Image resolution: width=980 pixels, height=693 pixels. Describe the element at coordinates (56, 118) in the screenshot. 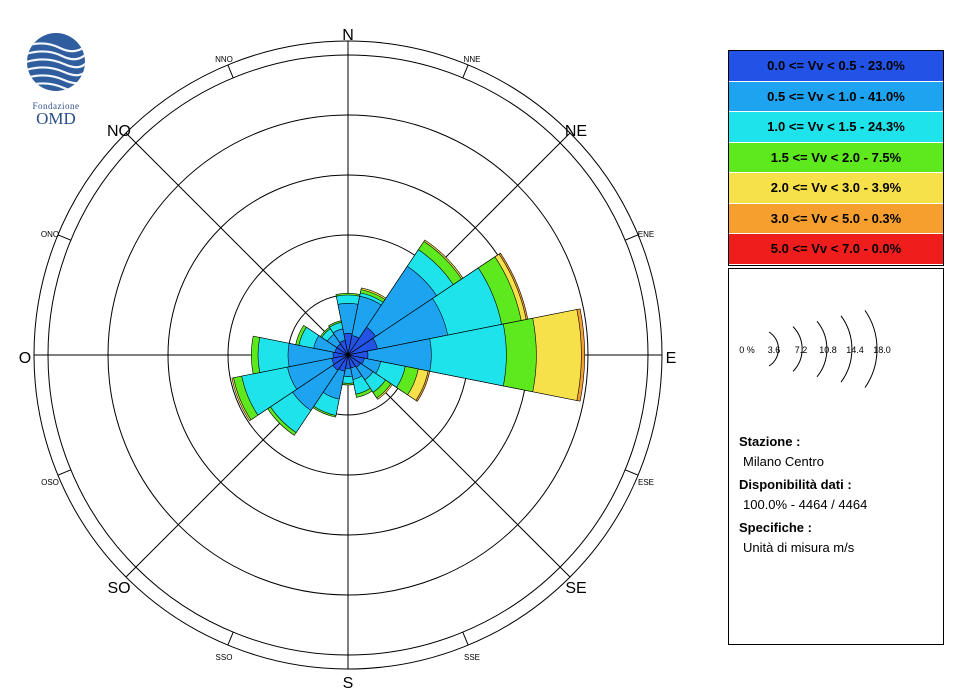

I see `logo-text-line2: OMD` at that location.